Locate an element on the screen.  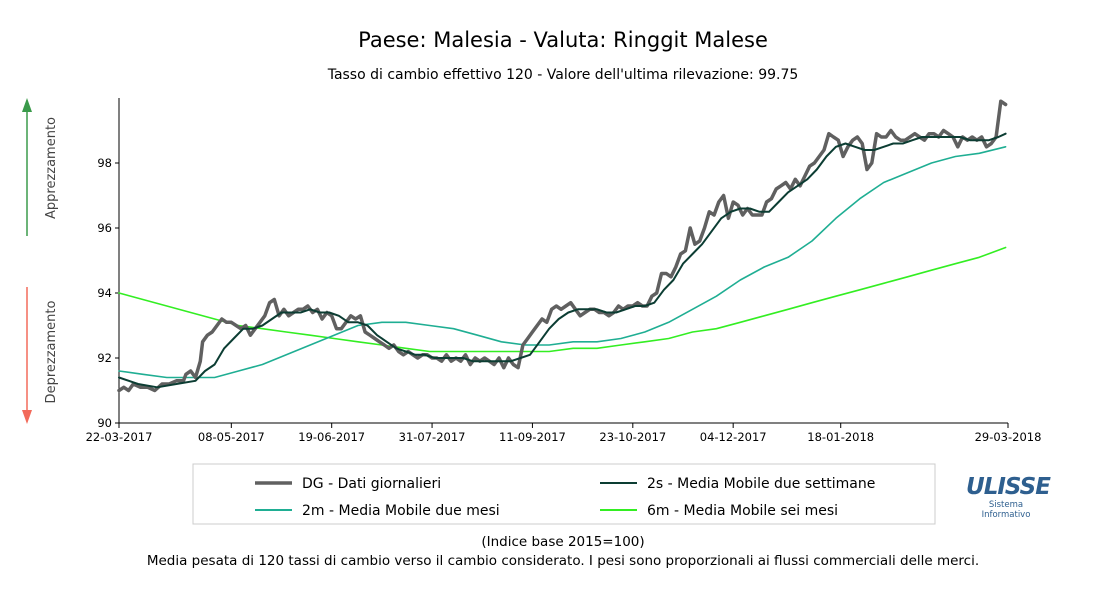
x-tick-label: 23-10-2017 is located at coordinates (632, 437).